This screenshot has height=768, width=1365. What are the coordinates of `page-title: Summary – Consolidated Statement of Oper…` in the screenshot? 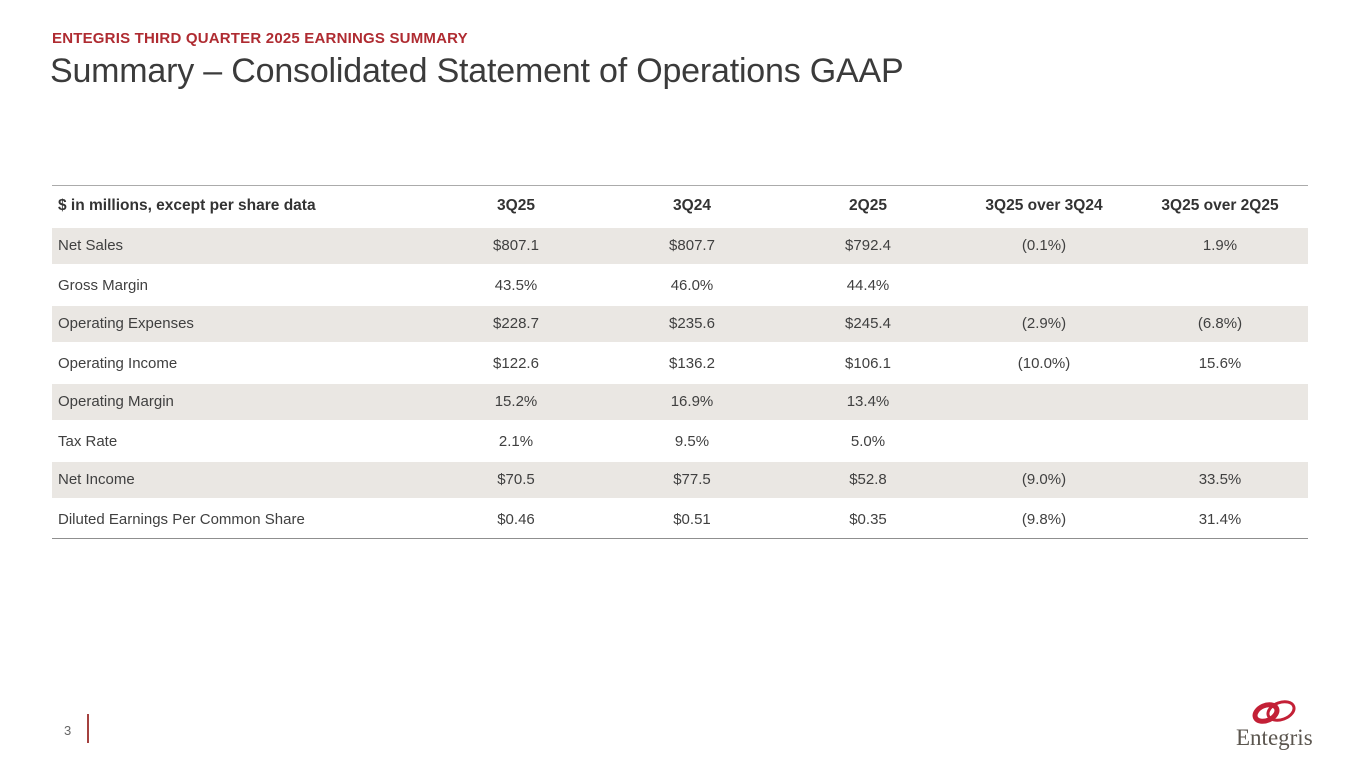 It's located at (477, 71).